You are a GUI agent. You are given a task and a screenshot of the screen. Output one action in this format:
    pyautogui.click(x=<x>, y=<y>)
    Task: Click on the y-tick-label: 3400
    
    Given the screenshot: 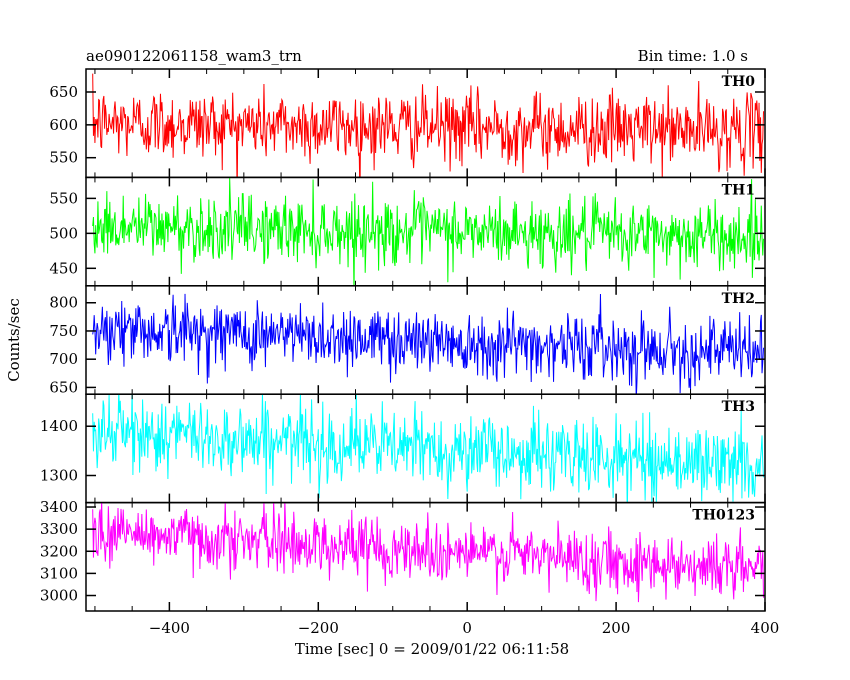 What is the action you would take?
    pyautogui.click(x=59, y=507)
    